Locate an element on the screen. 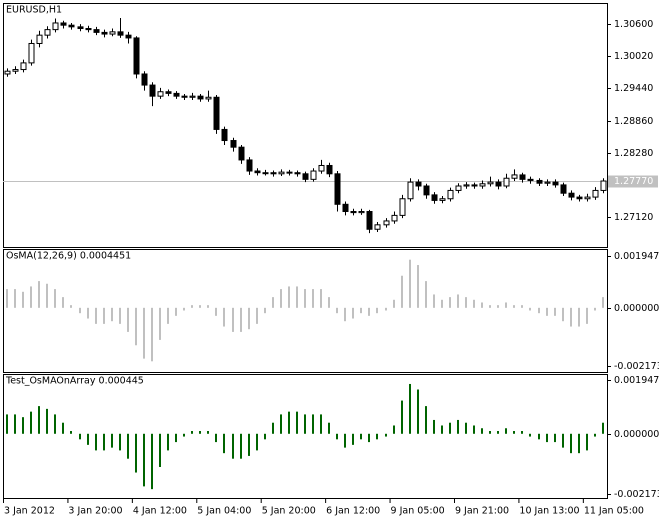 The width and height of the screenshot is (659, 520). y-tick-label: 0.001947 is located at coordinates (636, 380).